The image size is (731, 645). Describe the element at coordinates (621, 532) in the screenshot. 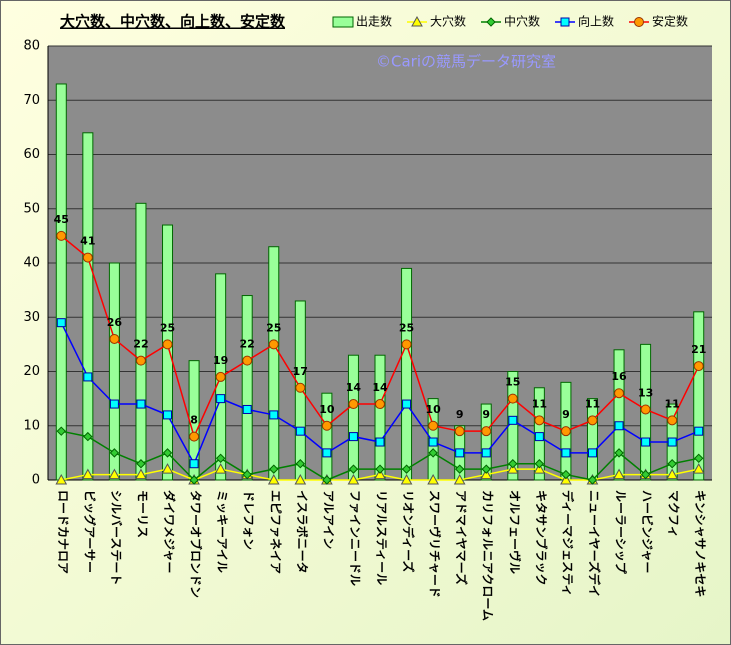

I see `x-tick-label: ルーラーシップ` at that location.